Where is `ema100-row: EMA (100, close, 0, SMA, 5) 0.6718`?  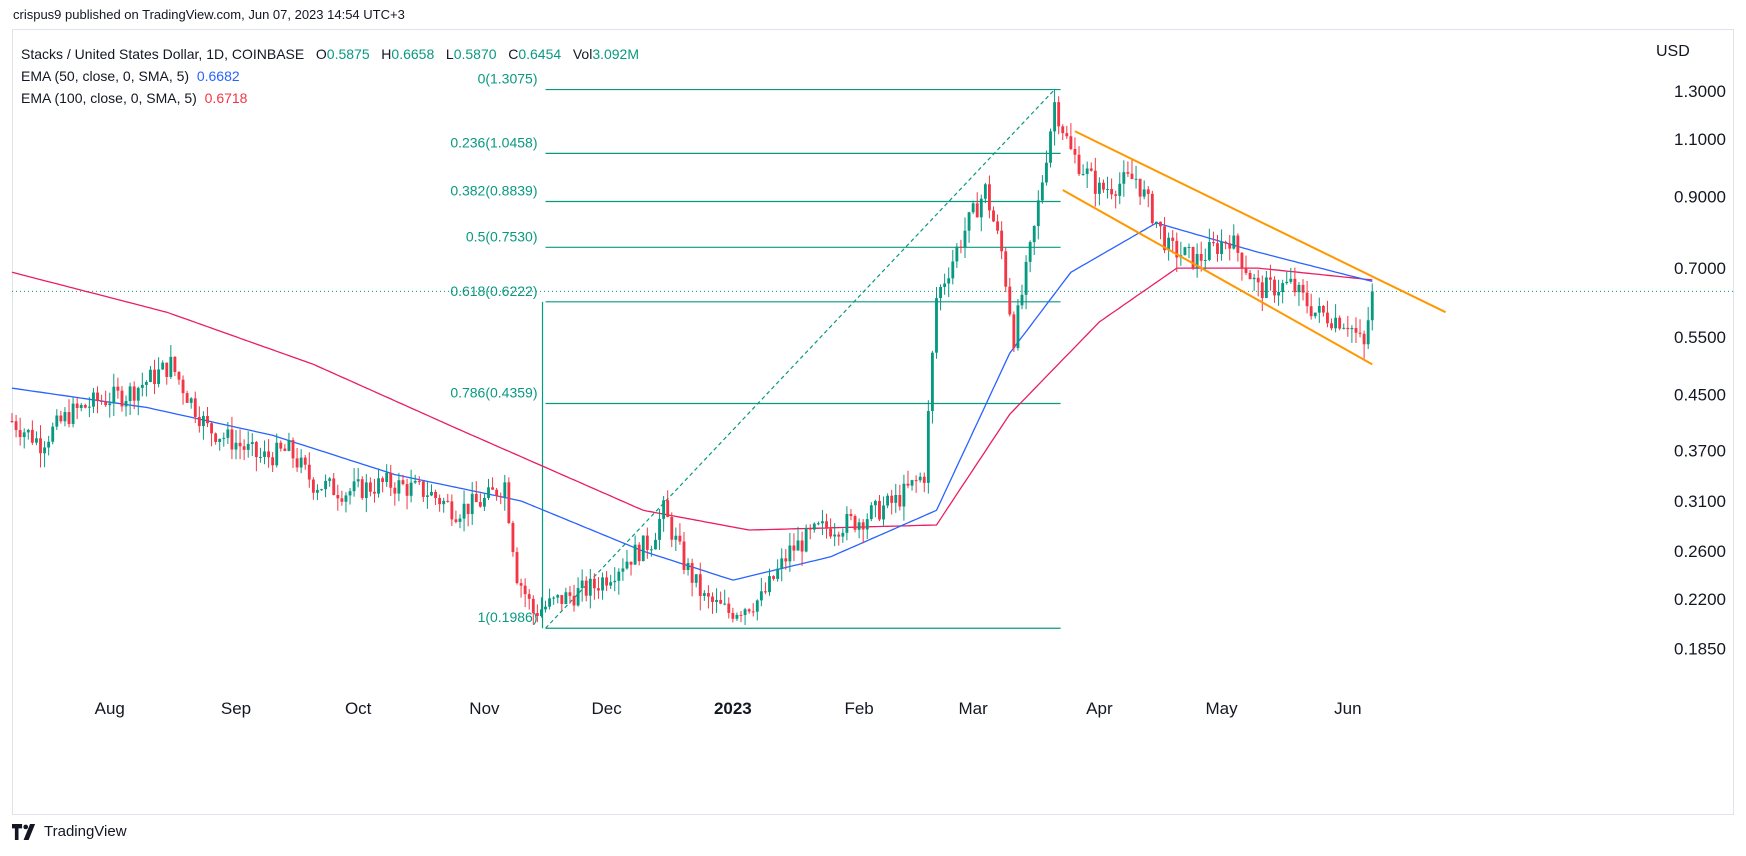 ema100-row: EMA (100, close, 0, SMA, 5) 0.6718 is located at coordinates (330, 98).